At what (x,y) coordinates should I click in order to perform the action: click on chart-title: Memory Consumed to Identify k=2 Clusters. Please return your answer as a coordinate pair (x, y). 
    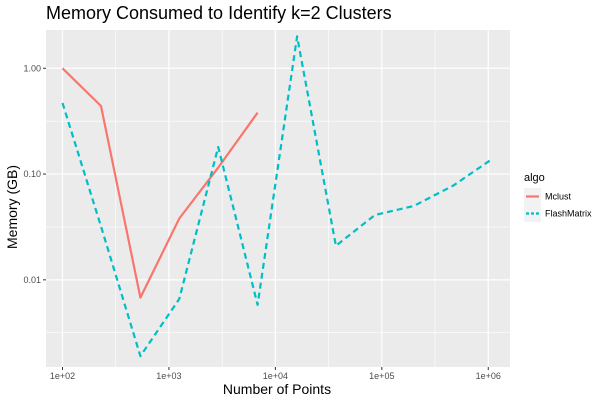
    Looking at the image, I should click on (219, 13).